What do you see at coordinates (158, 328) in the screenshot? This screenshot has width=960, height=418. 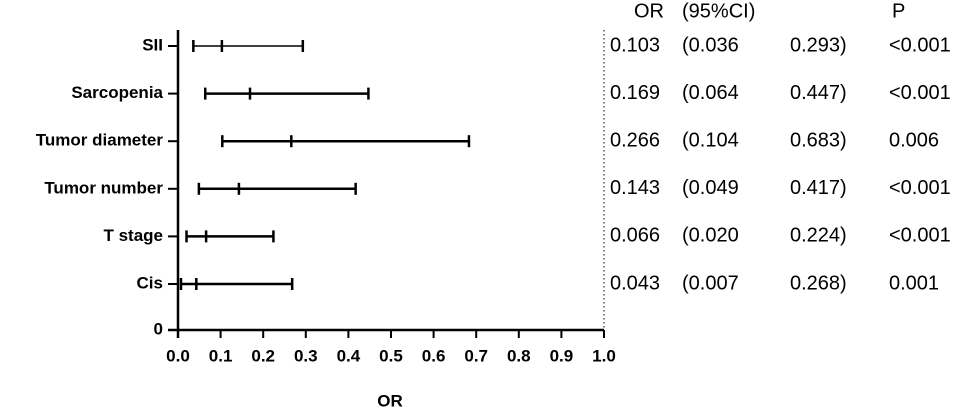 I see `y-origin-label: 0` at bounding box center [158, 328].